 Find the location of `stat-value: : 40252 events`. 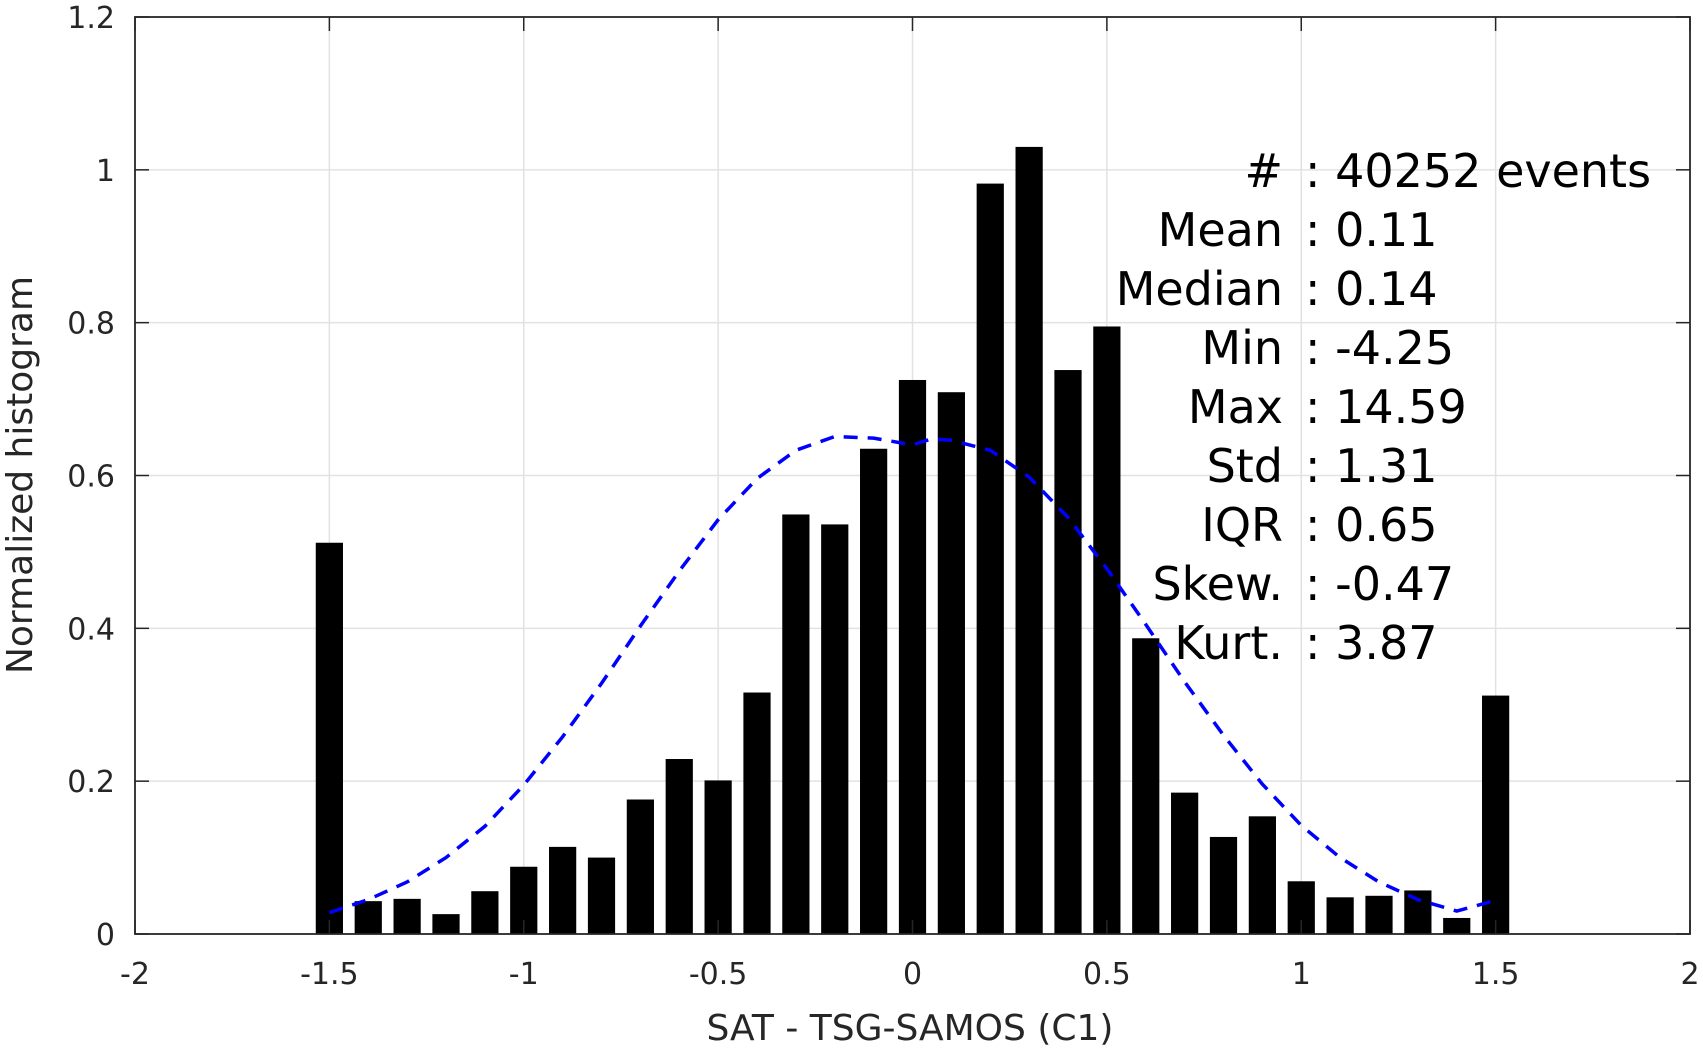

stat-value: : 40252 events is located at coordinates (1478, 171).